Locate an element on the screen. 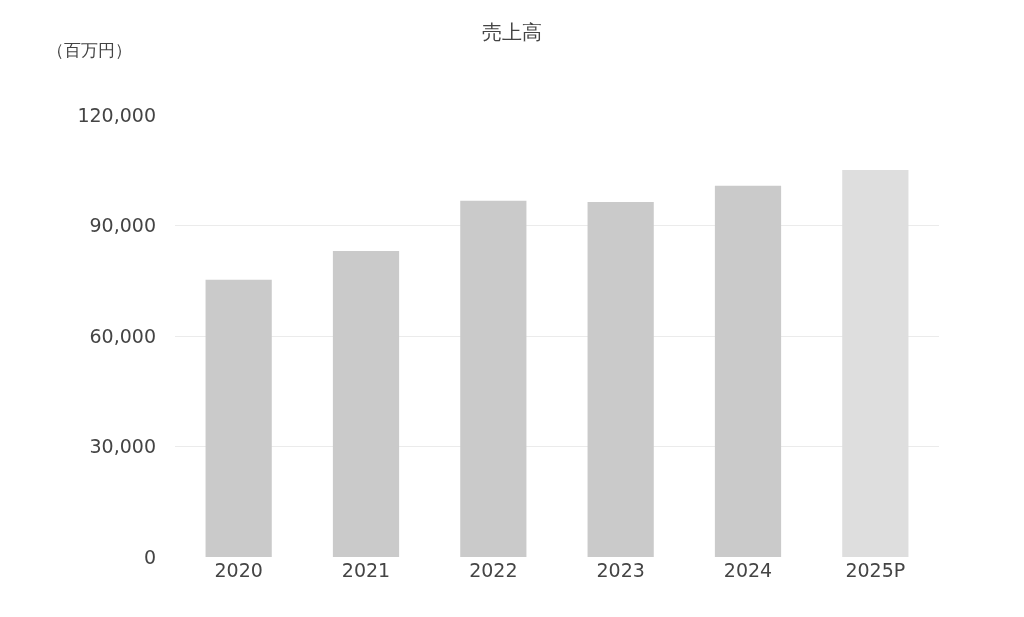 Image resolution: width=1024 pixels, height=617 pixels. x-tick-label: 2022 is located at coordinates (493, 570).